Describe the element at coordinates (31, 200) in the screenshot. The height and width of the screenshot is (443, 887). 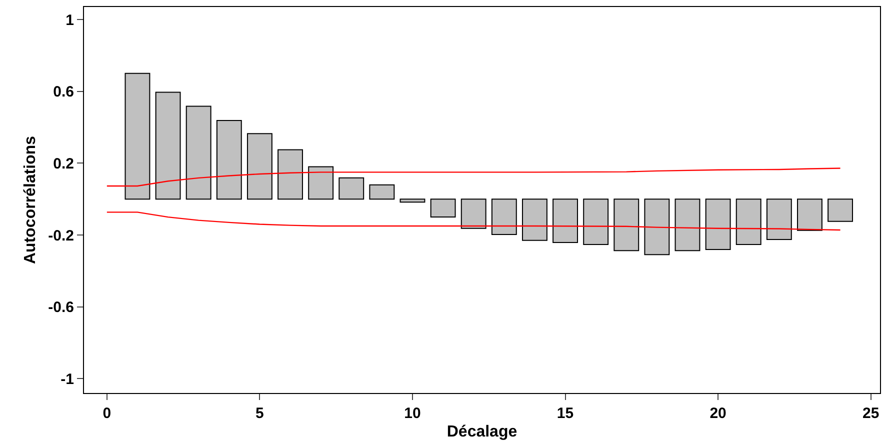
I see `y-axis-title: Autocorrélations` at that location.